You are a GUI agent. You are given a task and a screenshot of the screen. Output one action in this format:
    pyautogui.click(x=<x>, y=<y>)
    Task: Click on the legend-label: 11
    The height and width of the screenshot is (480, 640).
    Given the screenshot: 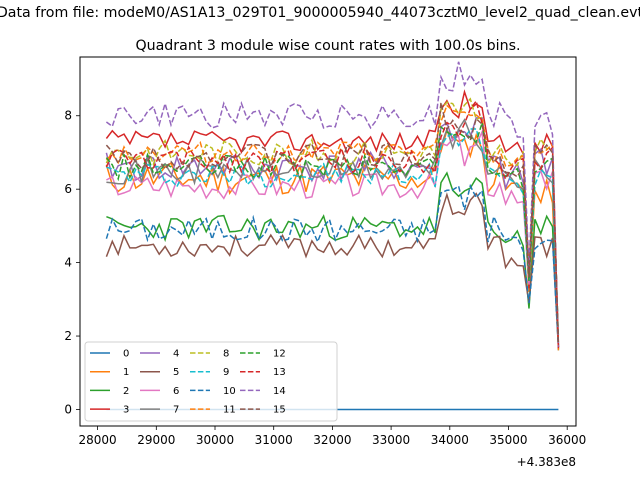 What is the action you would take?
    pyautogui.click(x=229, y=410)
    